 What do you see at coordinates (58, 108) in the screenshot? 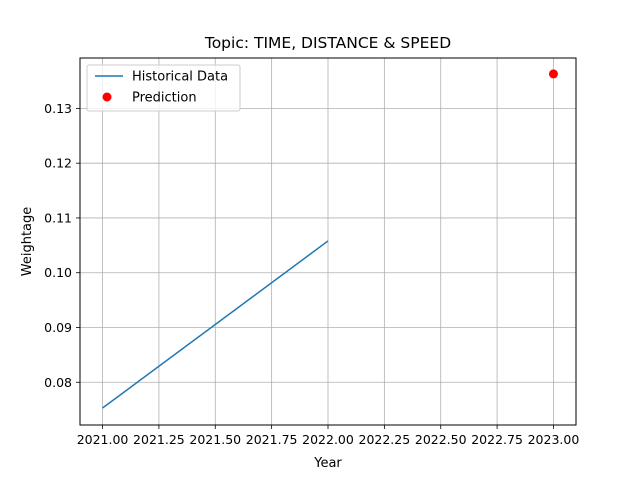
I see `y-tick-label: 0.13` at bounding box center [58, 108].